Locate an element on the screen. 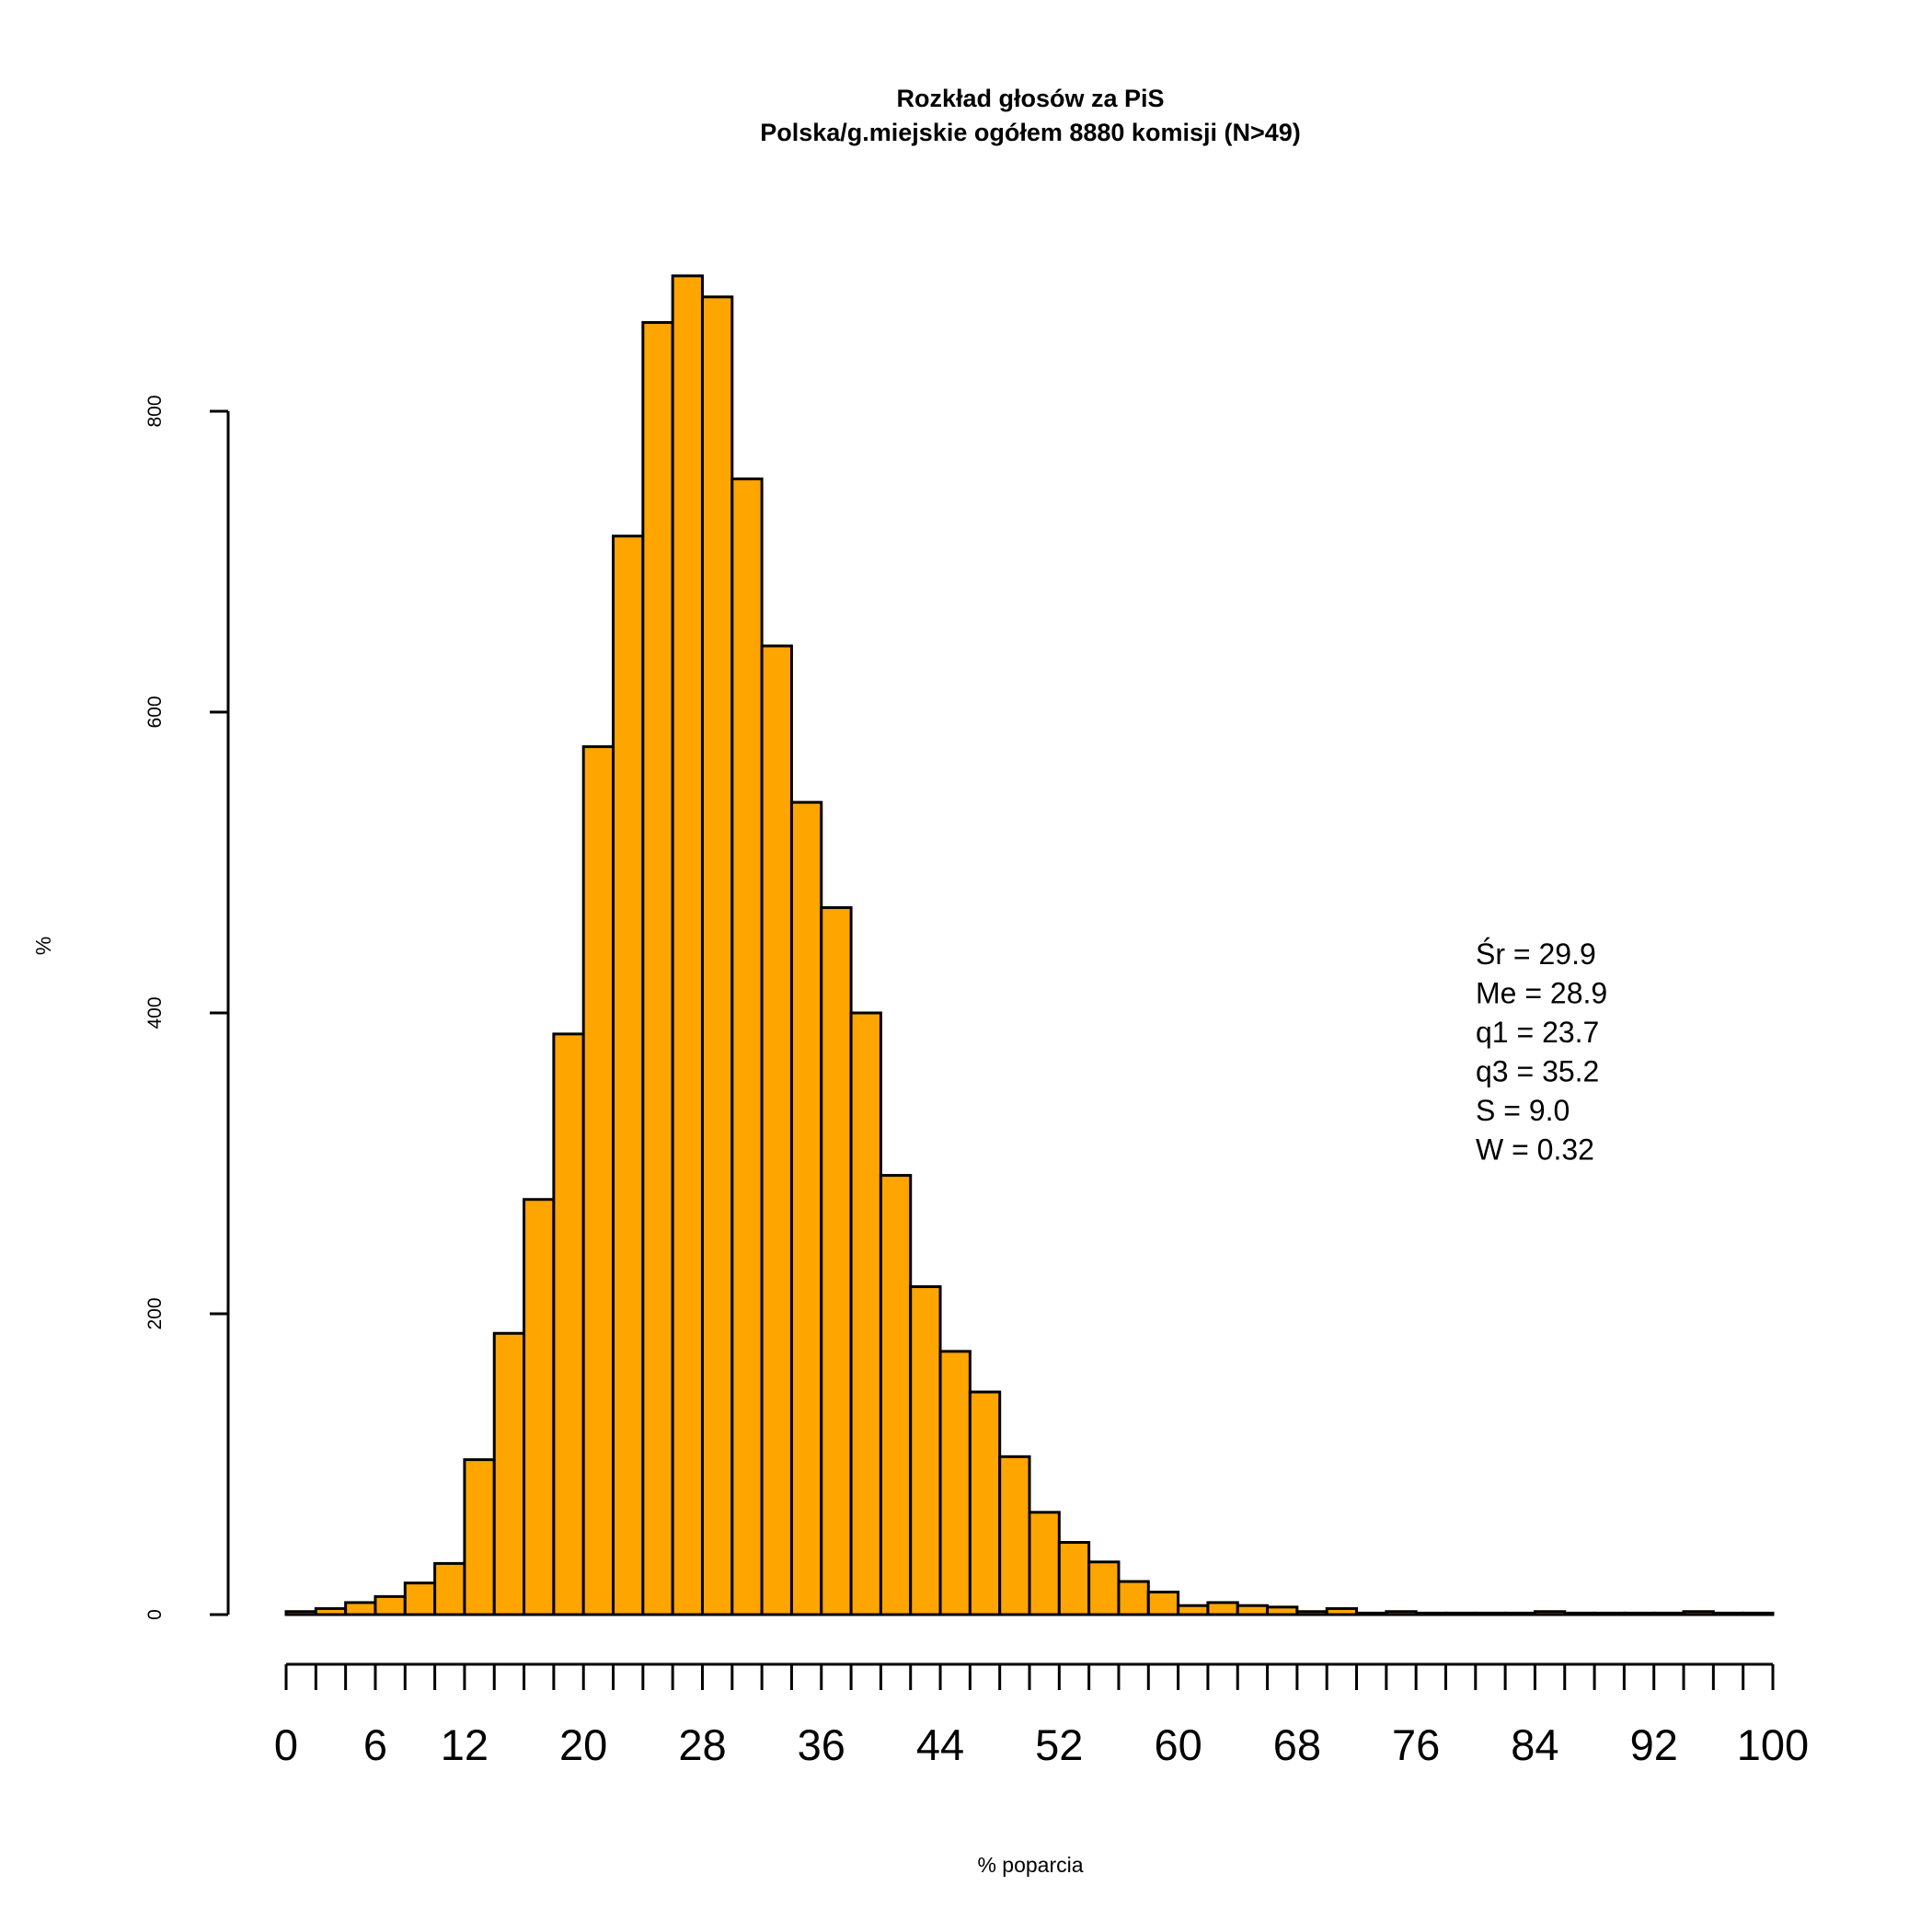 This screenshot has width=1932, height=1932. x-tick-label: 12 is located at coordinates (465, 1744).